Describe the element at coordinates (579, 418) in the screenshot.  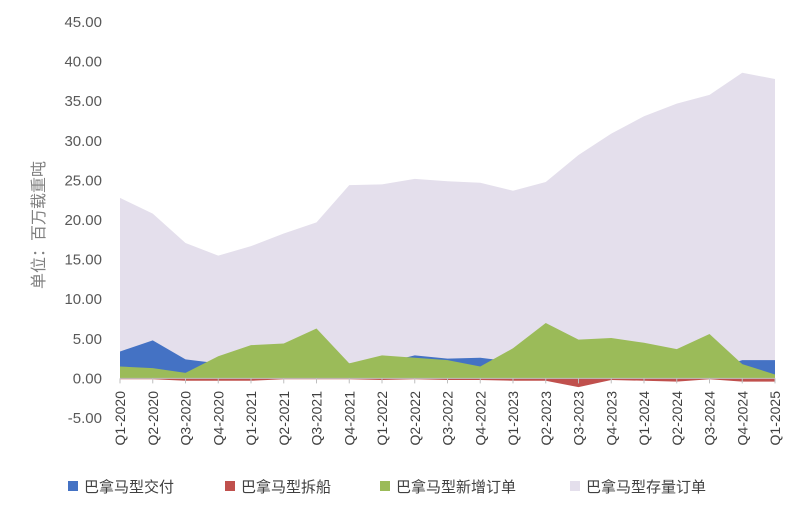
I see `x-tick-label: Q3-2023` at that location.